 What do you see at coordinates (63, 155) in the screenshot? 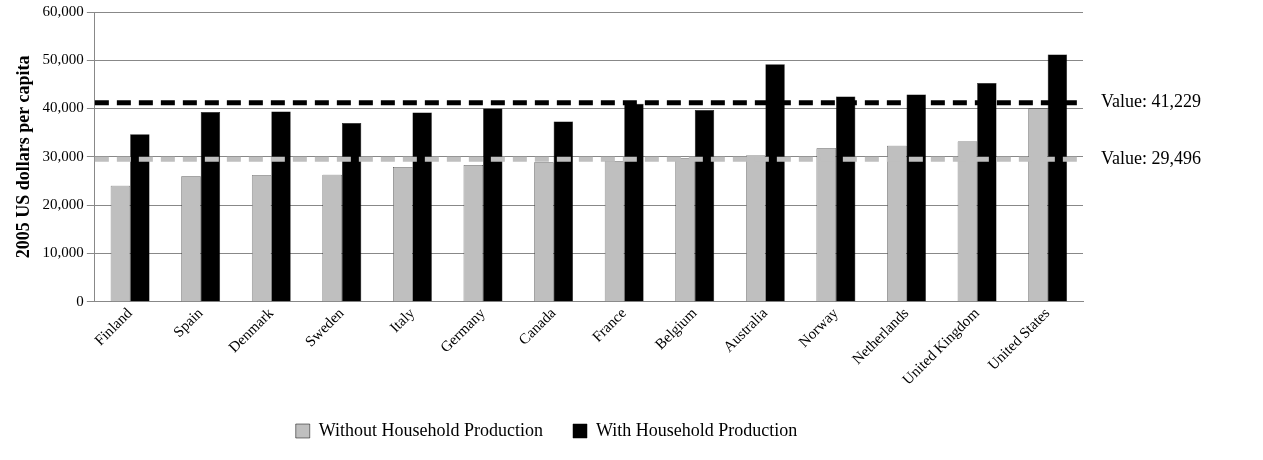
I see `y-tick-label: 30,000` at bounding box center [63, 155].